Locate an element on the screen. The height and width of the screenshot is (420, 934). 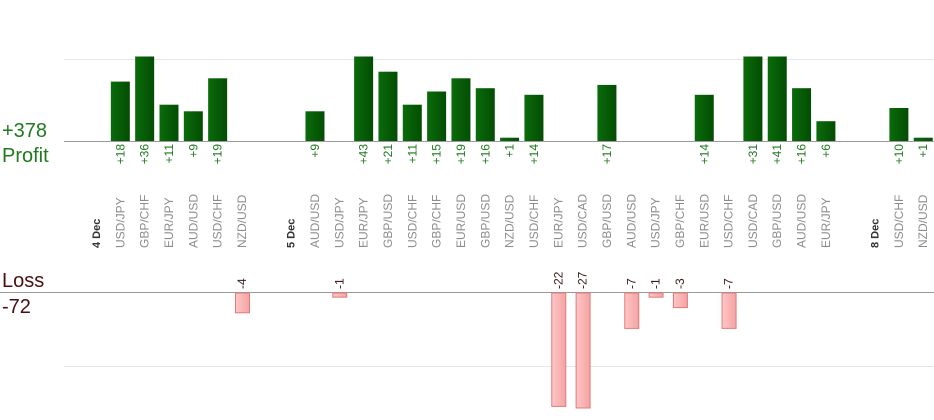
date-label: 4 Dec is located at coordinates (97, 233).